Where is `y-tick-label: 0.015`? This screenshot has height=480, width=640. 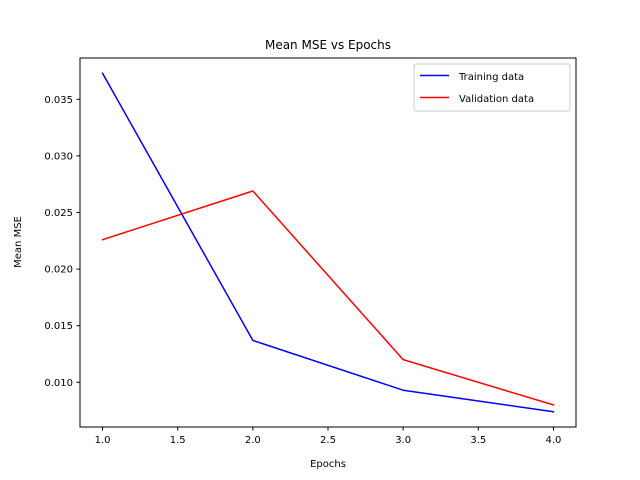 y-tick-label: 0.015 is located at coordinates (58, 326).